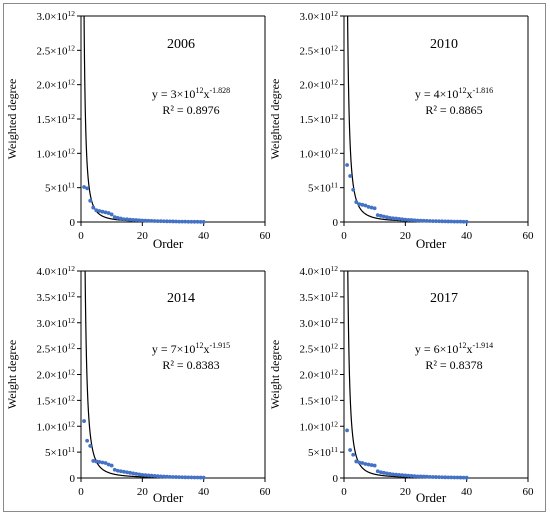 The image size is (550, 516). I want to click on r-squared: R² = 0.8383, so click(190, 365).